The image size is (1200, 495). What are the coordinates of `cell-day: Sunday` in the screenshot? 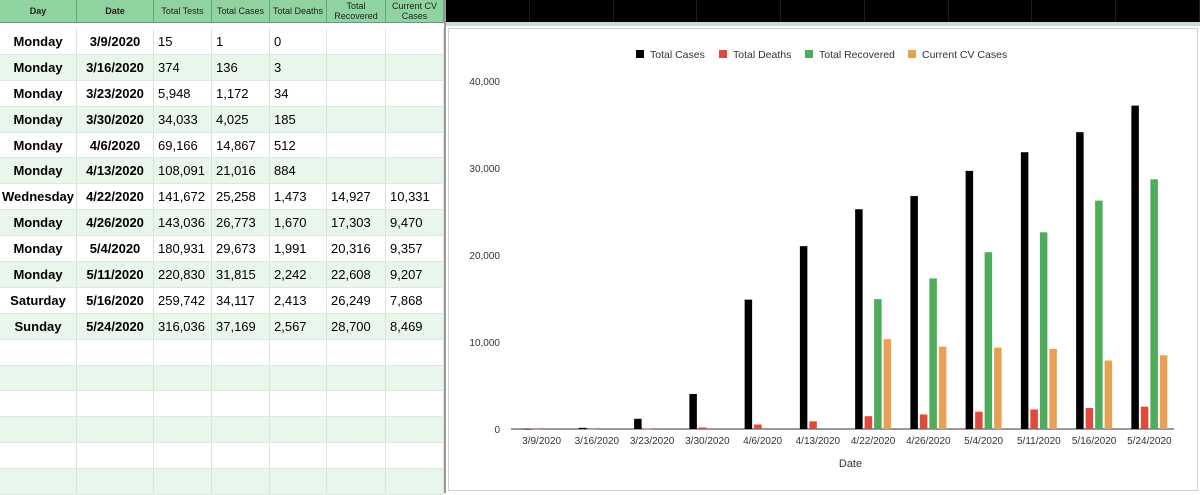 It's located at (38, 326).